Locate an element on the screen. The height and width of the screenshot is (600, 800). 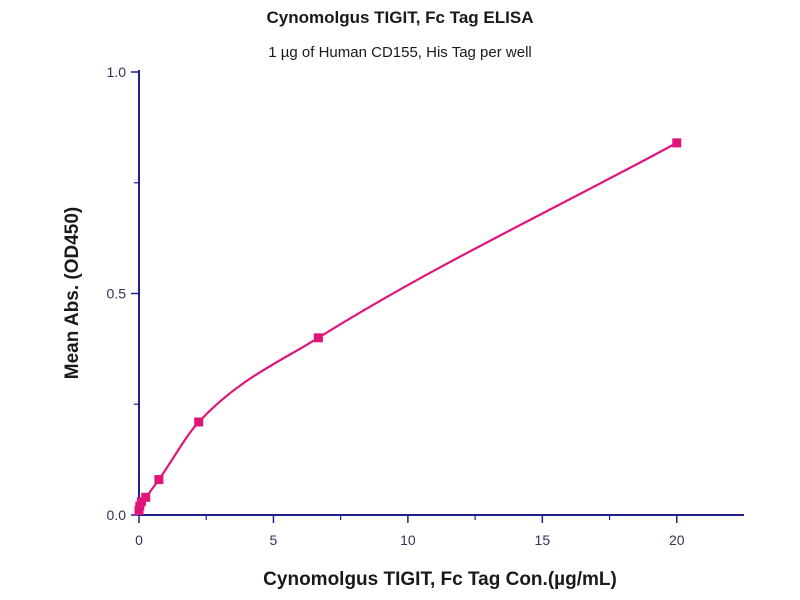
x-tick-label: 10 is located at coordinates (408, 540).